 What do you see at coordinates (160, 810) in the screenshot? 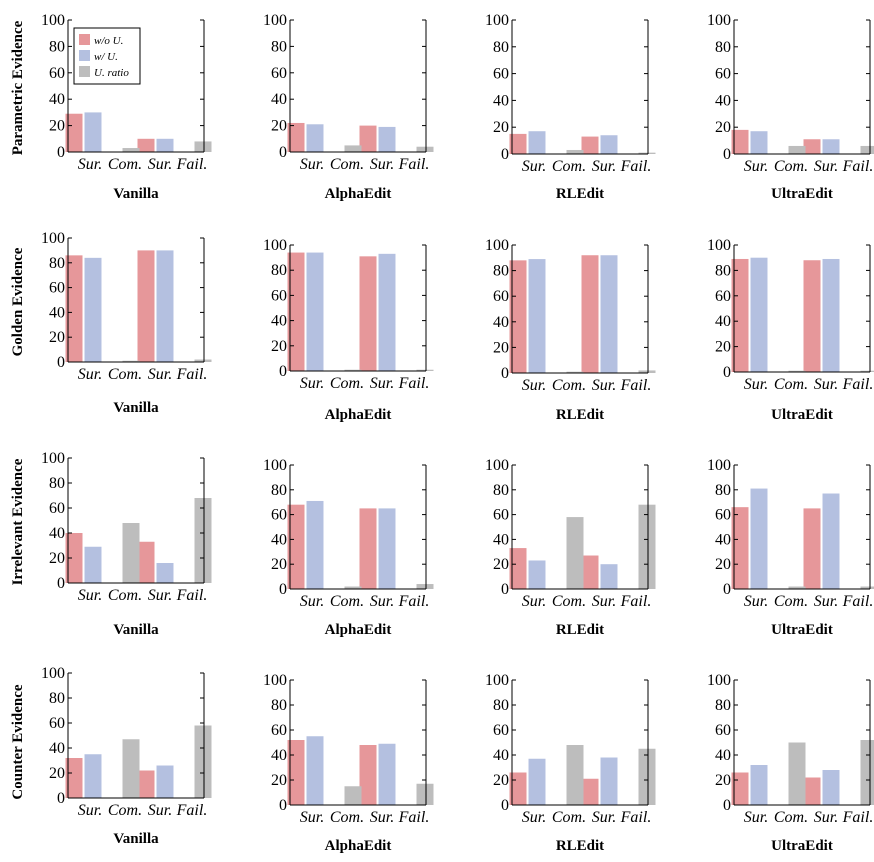
I see `cat-label-12-2: Sur.` at bounding box center [160, 810].